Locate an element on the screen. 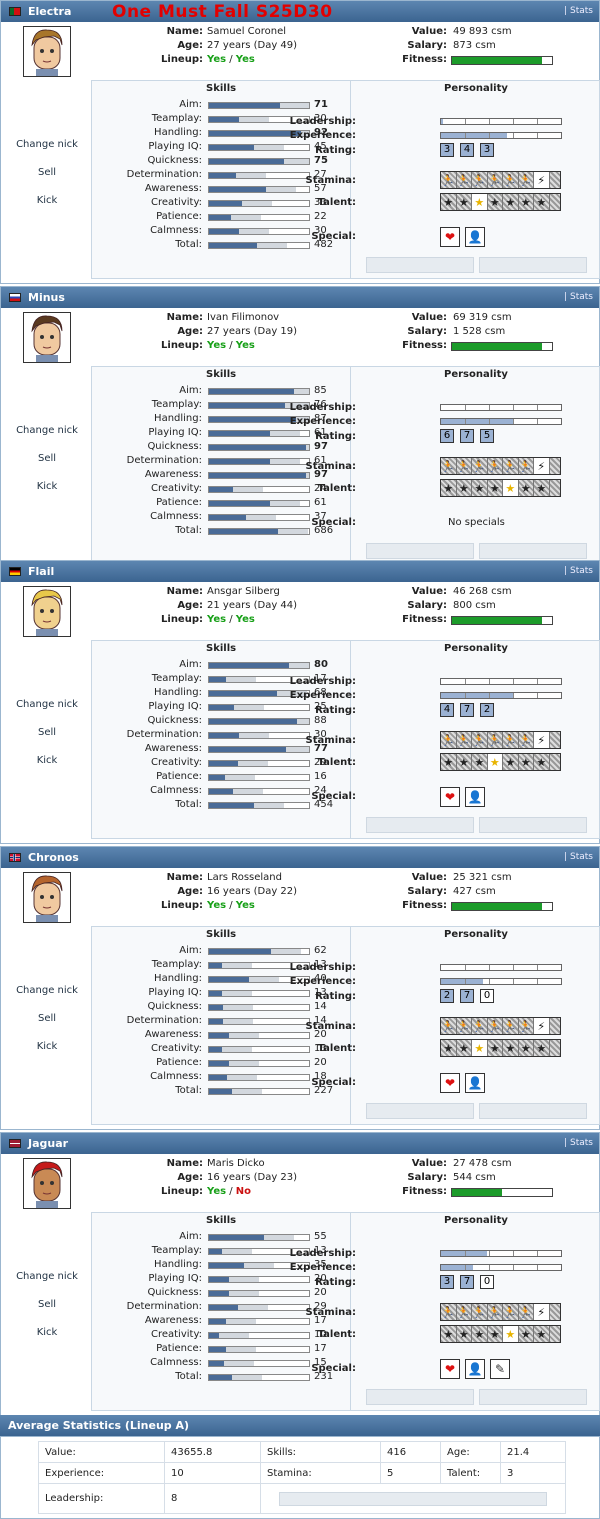 The width and height of the screenshot is (600, 1519). skill-row: Total: 227 is located at coordinates (221, 1092).